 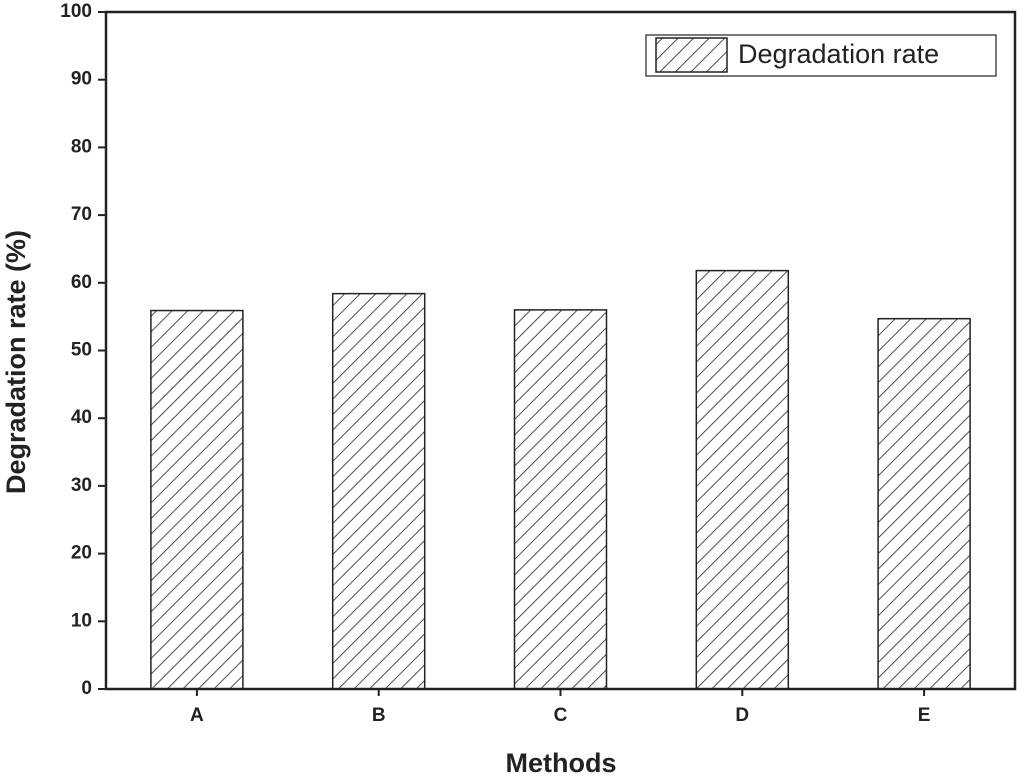 What do you see at coordinates (81, 553) in the screenshot?
I see `y-tick-label: 20` at bounding box center [81, 553].